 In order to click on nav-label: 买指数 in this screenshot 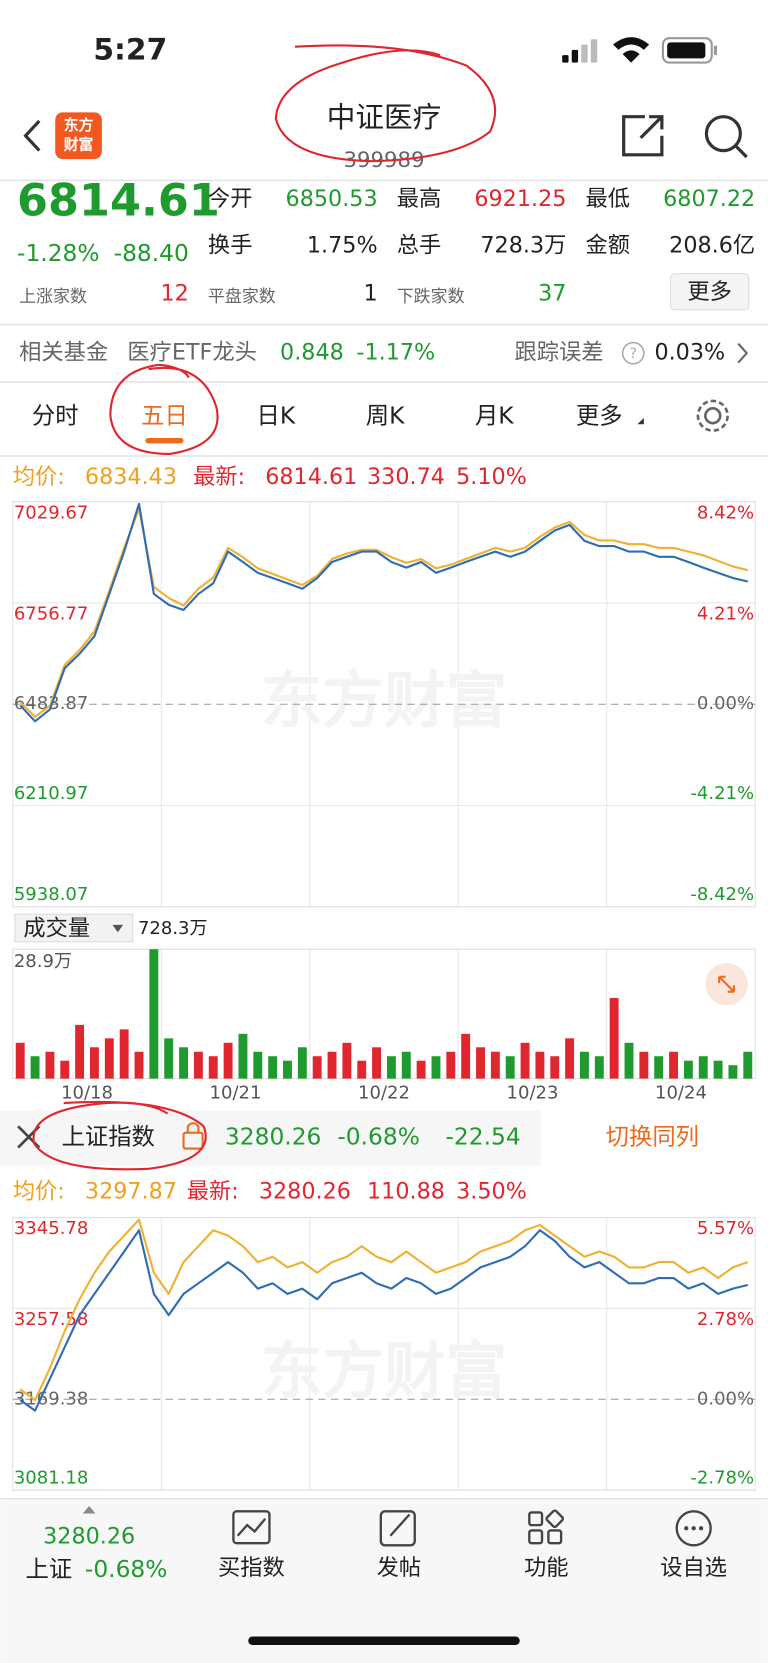, I will do `click(251, 1568)`.